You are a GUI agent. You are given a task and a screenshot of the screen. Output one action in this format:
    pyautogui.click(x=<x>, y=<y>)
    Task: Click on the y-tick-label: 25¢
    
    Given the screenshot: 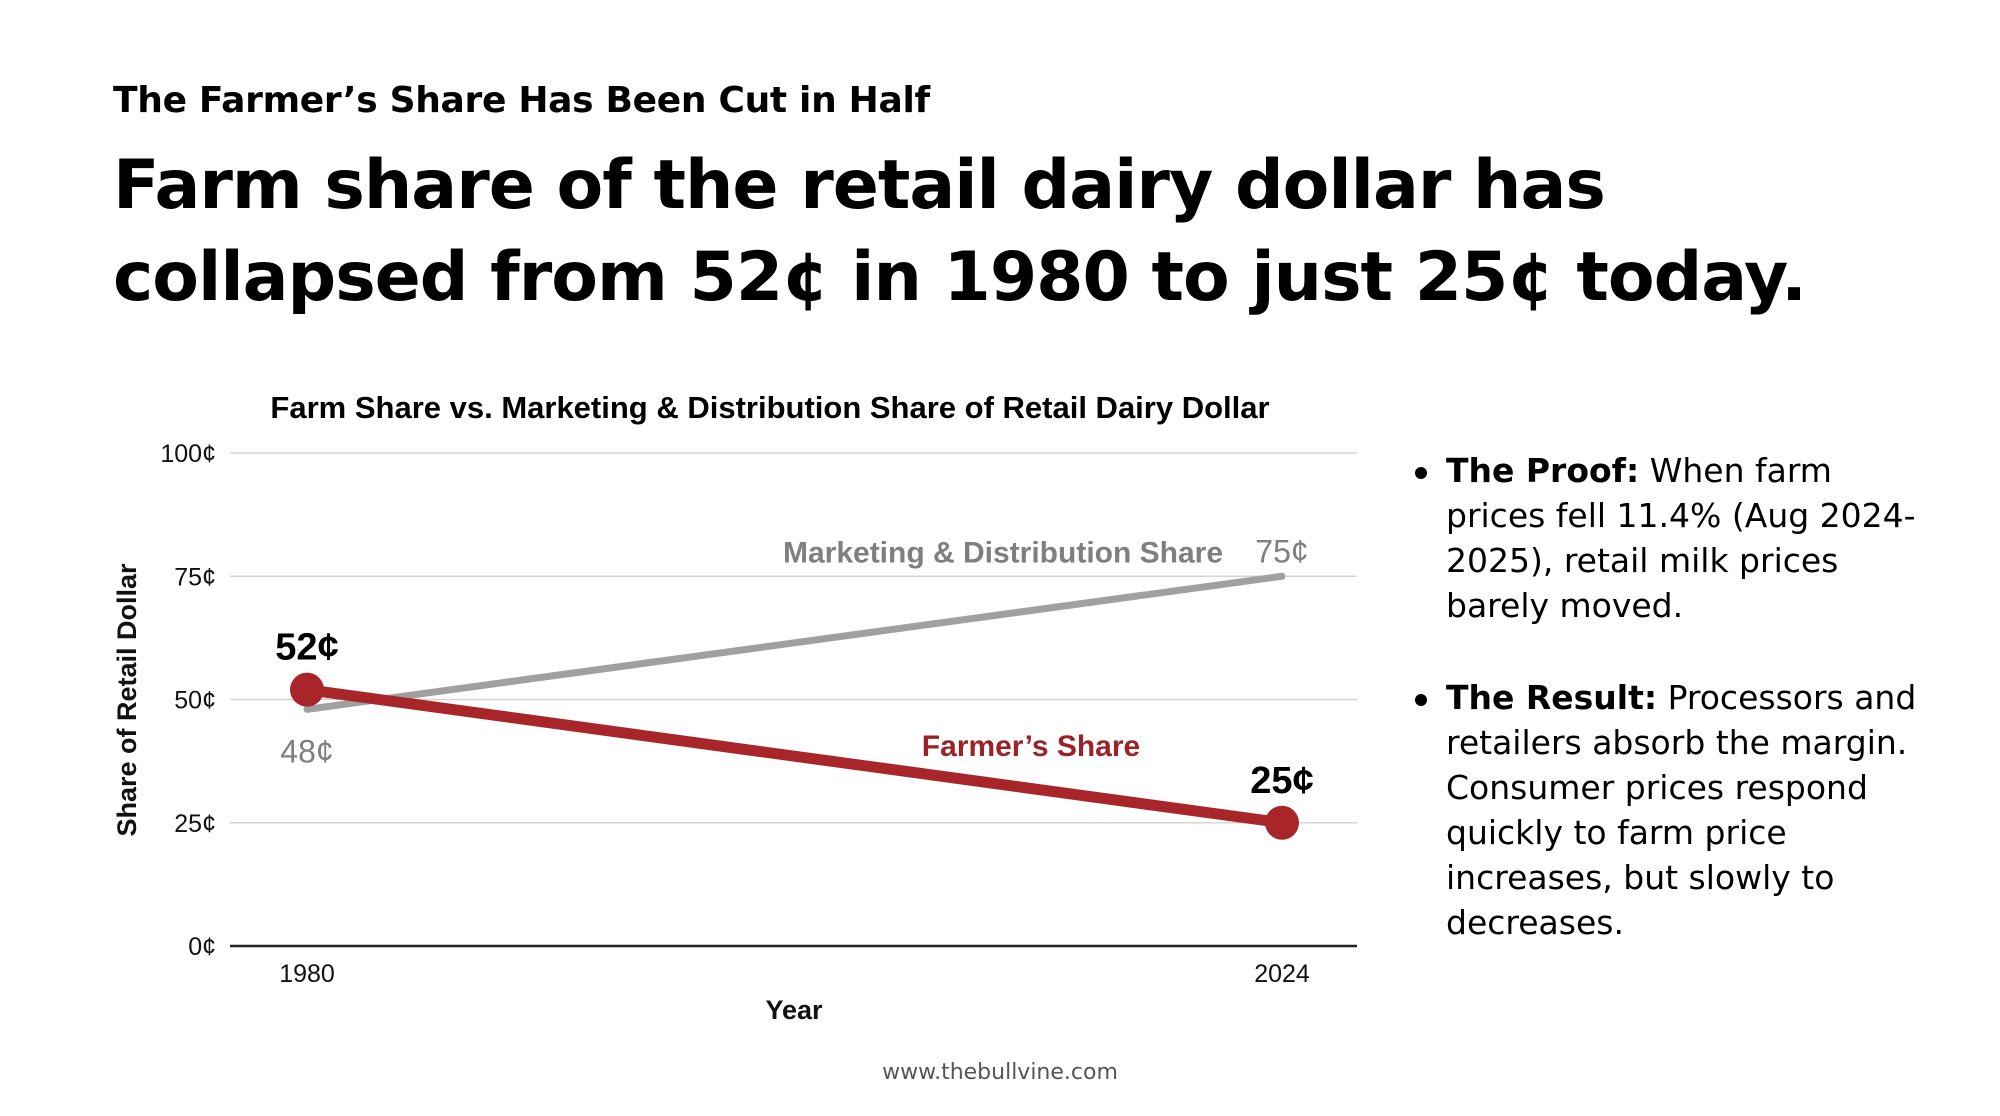 What is the action you would take?
    pyautogui.click(x=195, y=824)
    